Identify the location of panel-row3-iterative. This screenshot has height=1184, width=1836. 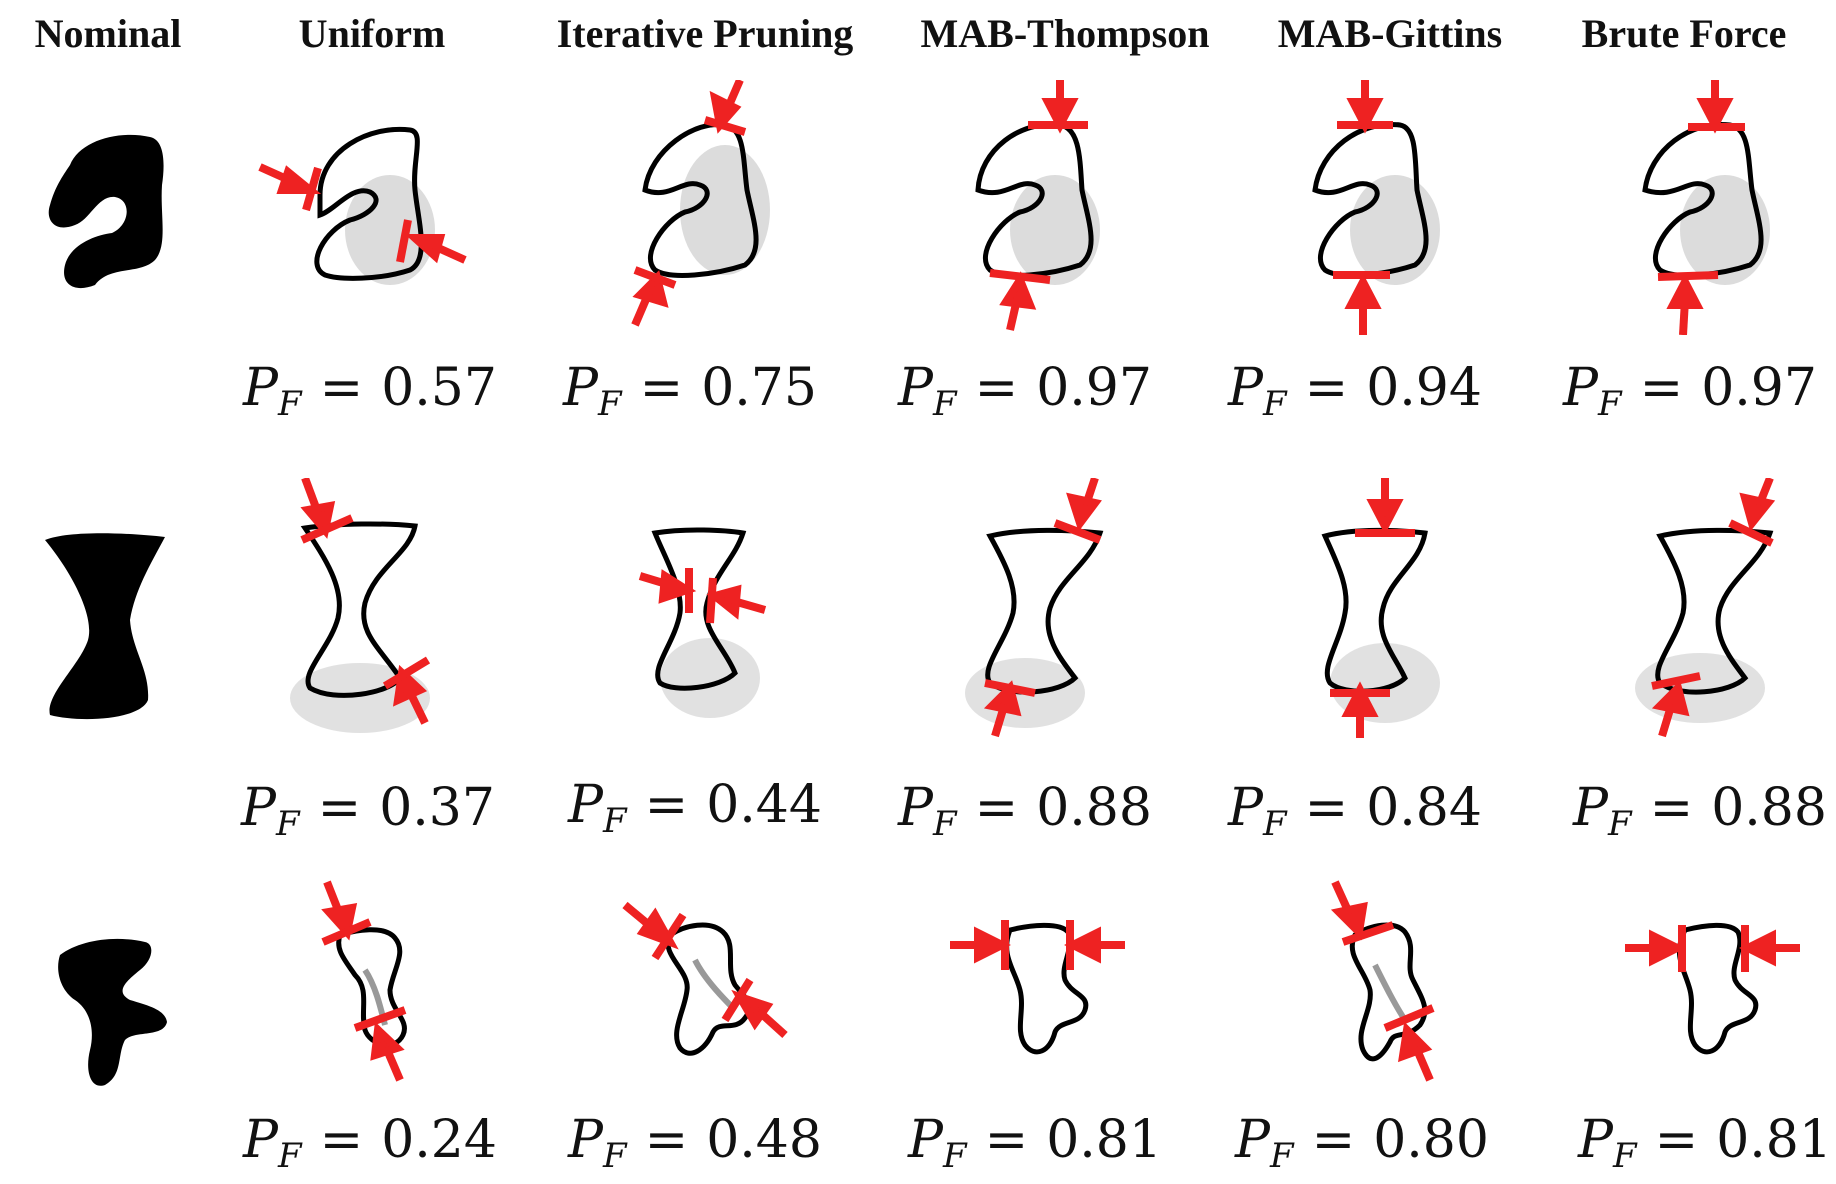
(705, 977).